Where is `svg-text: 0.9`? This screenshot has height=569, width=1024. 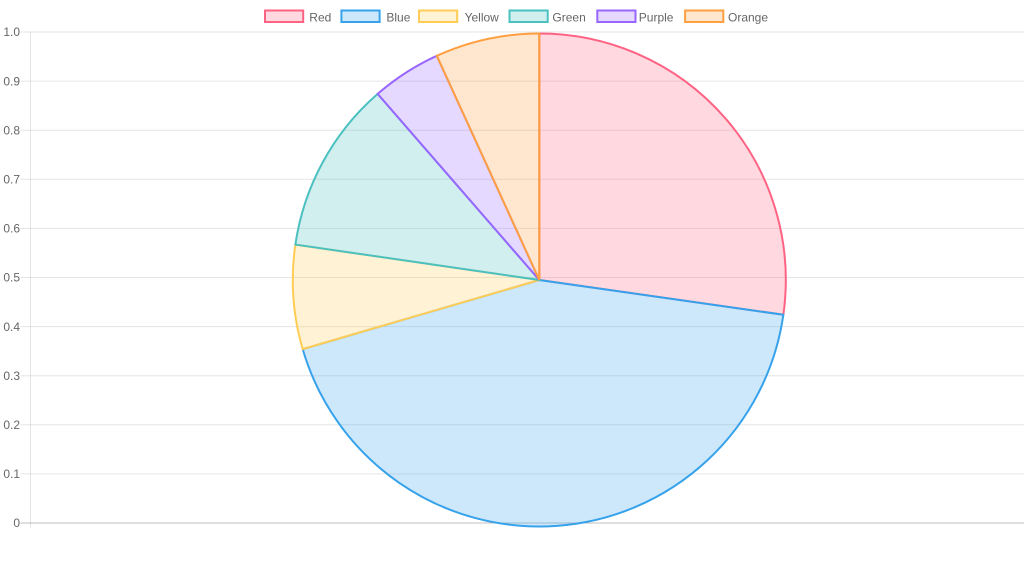
svg-text: 0.9 is located at coordinates (11, 81).